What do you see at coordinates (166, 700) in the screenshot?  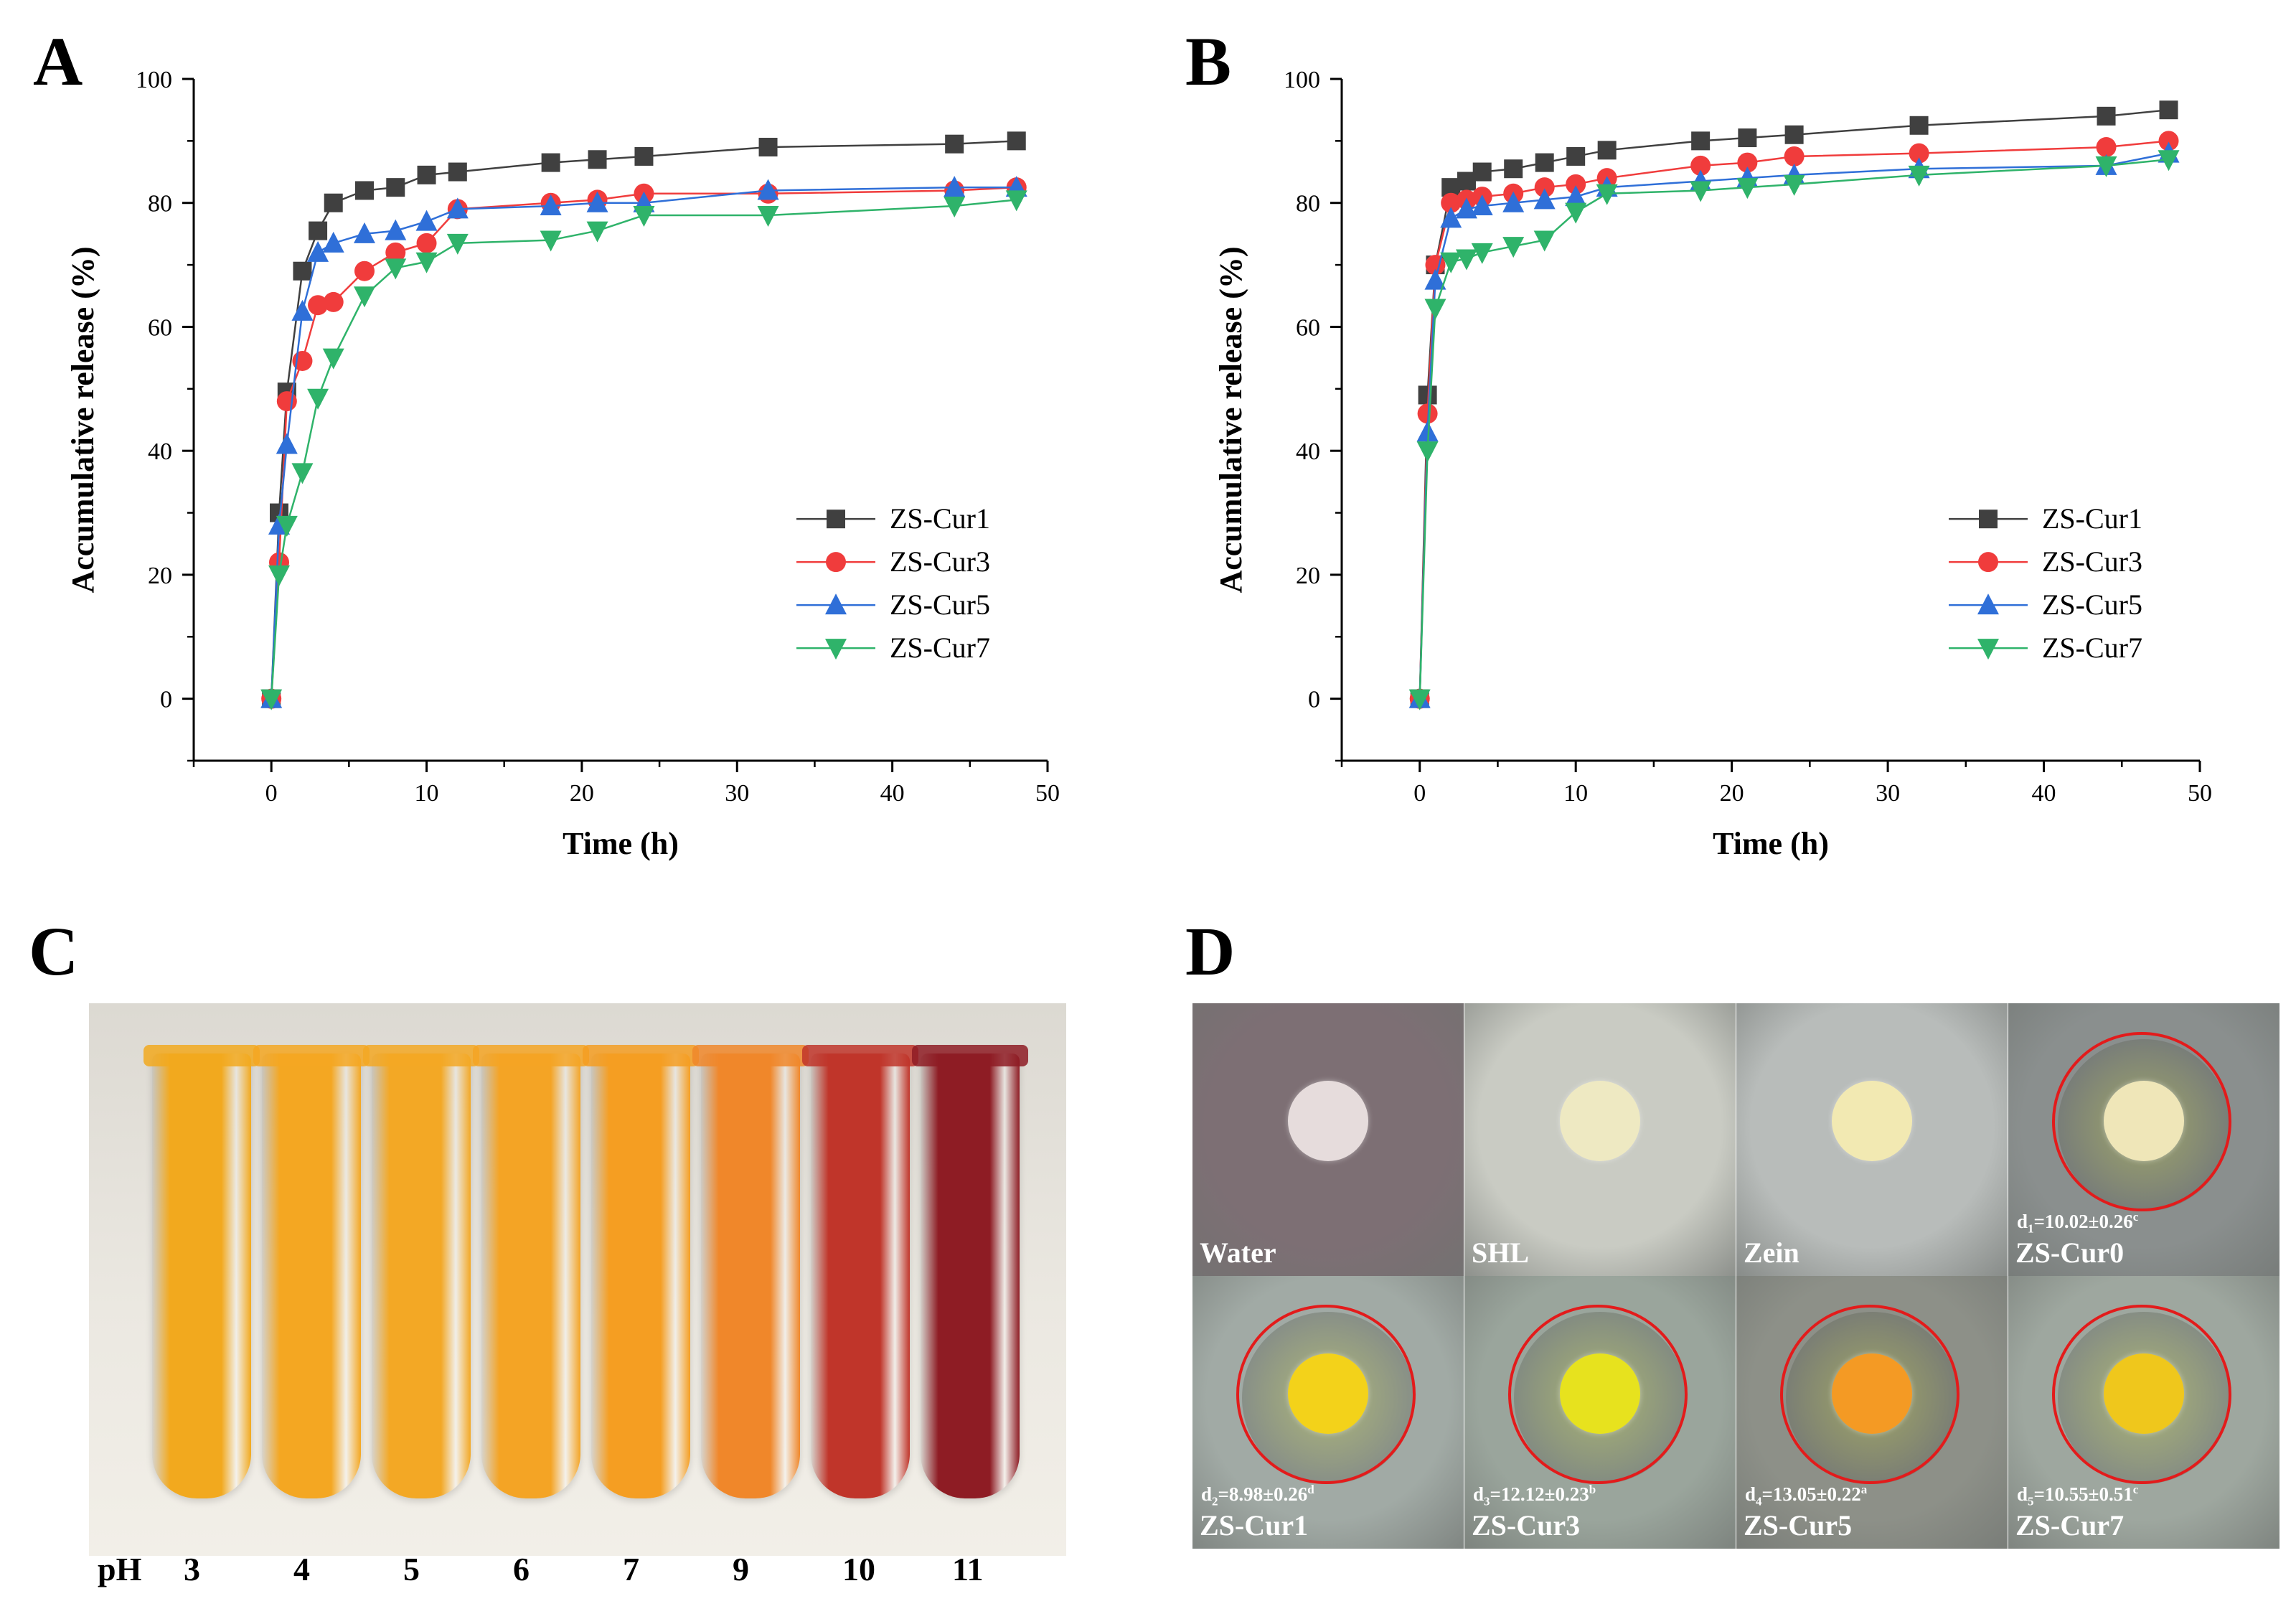 I see `y-tick-label: 0` at bounding box center [166, 700].